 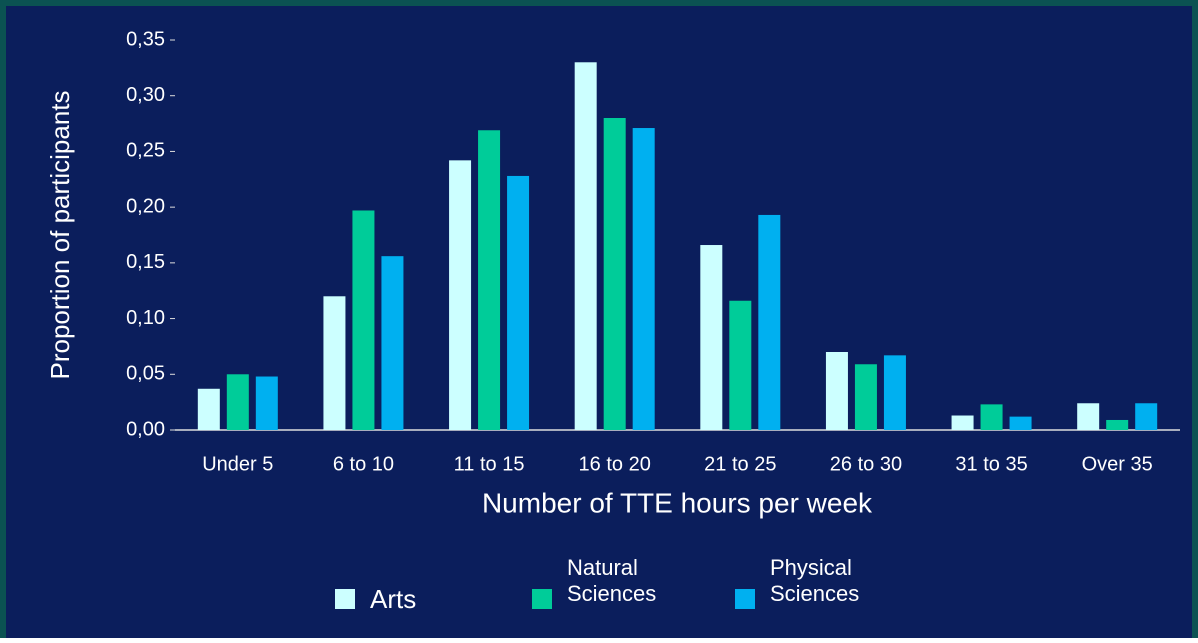 What do you see at coordinates (991, 464) in the screenshot?
I see `x-tick-label: 31 to 35` at bounding box center [991, 464].